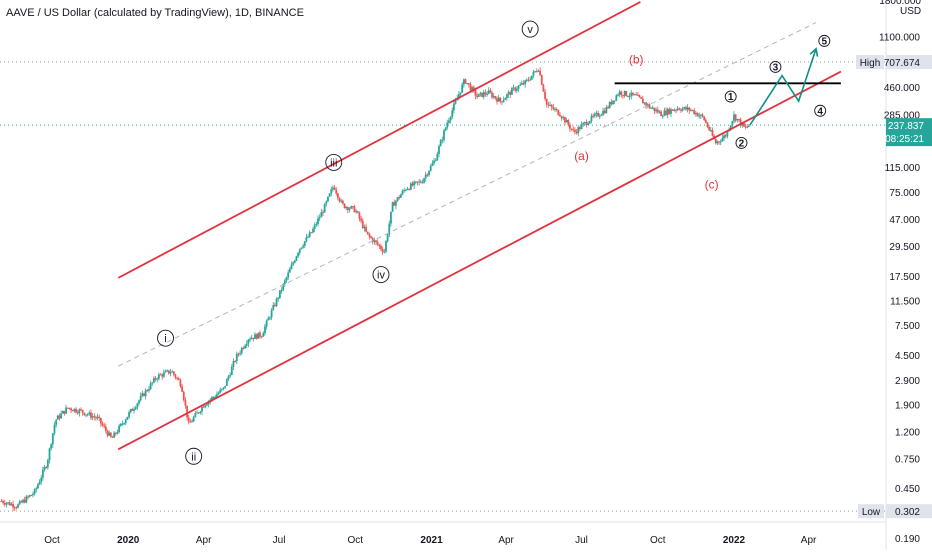 Image resolution: width=932 pixels, height=555 pixels. I want to click on low-price-badge-text: 0.302, so click(907, 512).